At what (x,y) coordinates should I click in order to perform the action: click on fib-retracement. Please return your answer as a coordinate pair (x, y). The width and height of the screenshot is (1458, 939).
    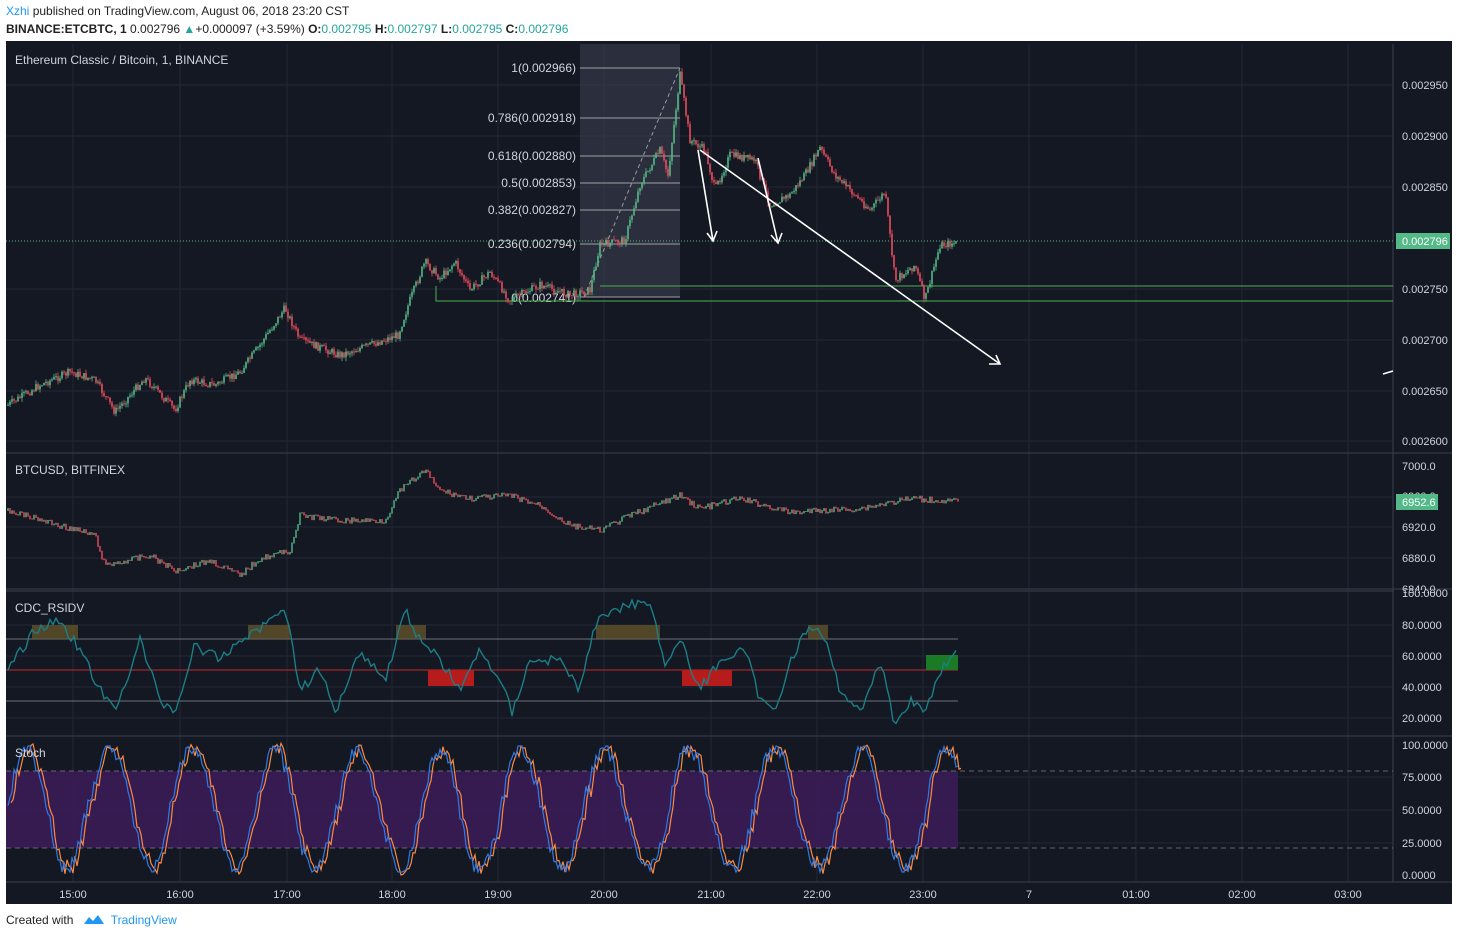
    Looking at the image, I should click on (630, 171).